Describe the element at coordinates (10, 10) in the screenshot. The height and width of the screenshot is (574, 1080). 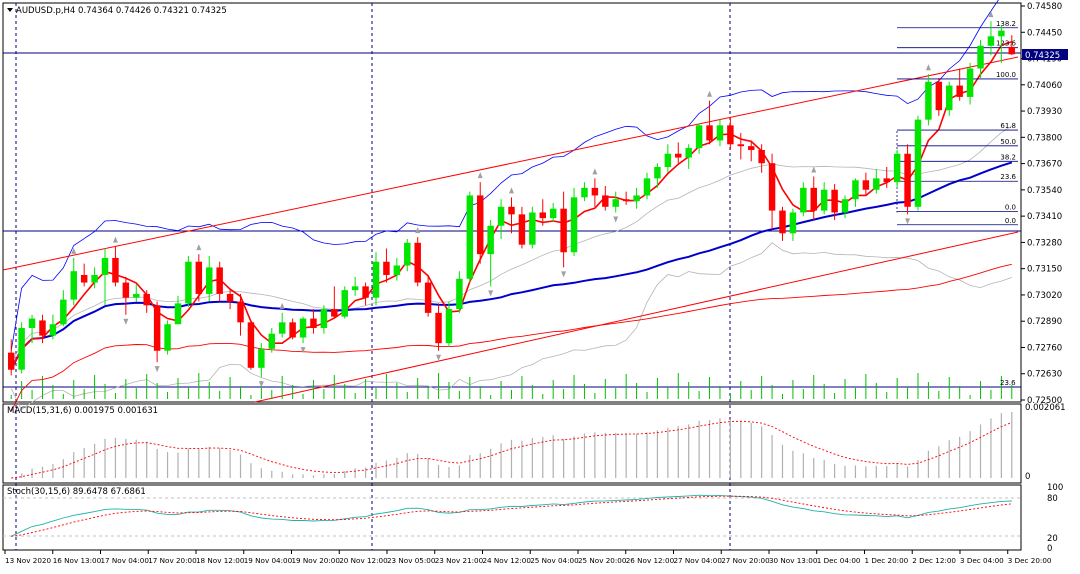
I see `chart-menu-icon` at that location.